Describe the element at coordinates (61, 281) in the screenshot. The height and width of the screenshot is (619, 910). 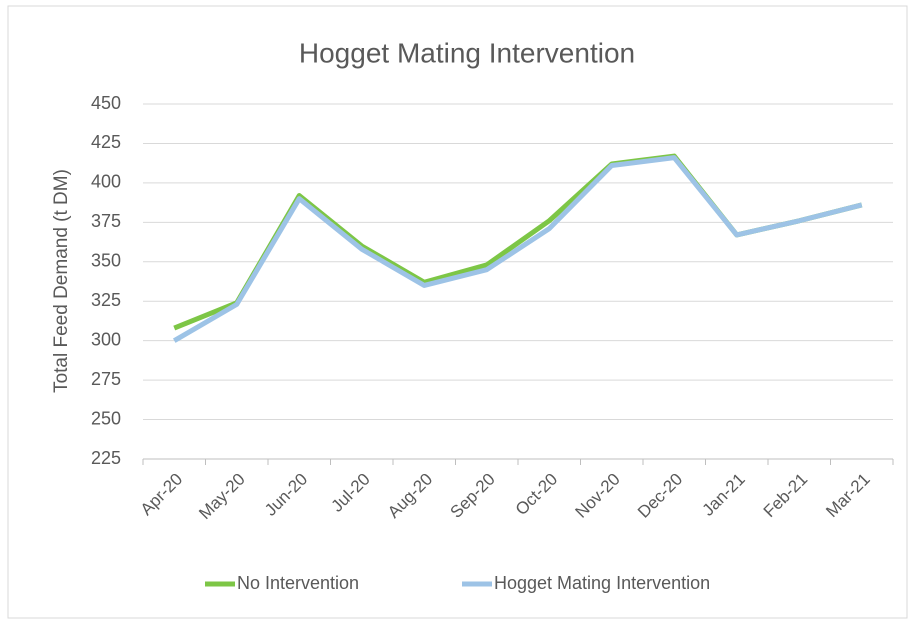
I see `y-axis-label: Total Feed Demand (t DM)` at that location.